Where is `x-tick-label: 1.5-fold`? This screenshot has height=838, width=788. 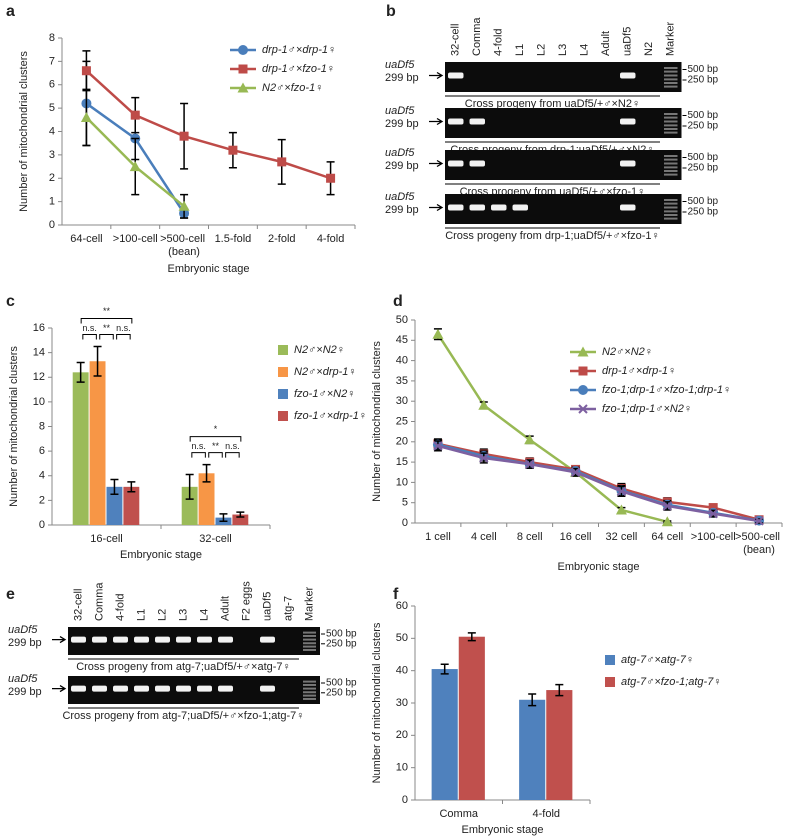
x-tick-label: 1.5-fold is located at coordinates (233, 239).